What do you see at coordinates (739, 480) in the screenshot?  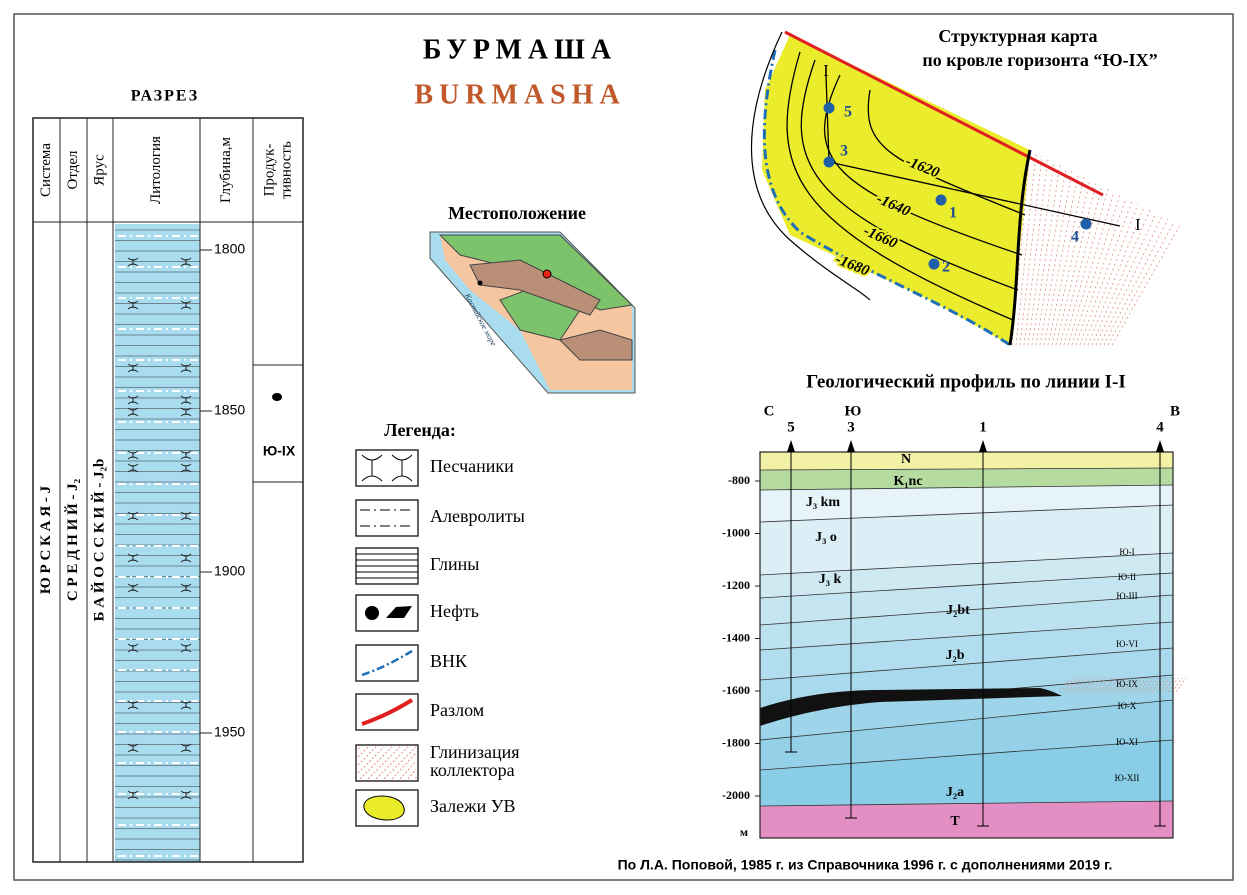 I see `y-tick-label: -800` at bounding box center [739, 480].